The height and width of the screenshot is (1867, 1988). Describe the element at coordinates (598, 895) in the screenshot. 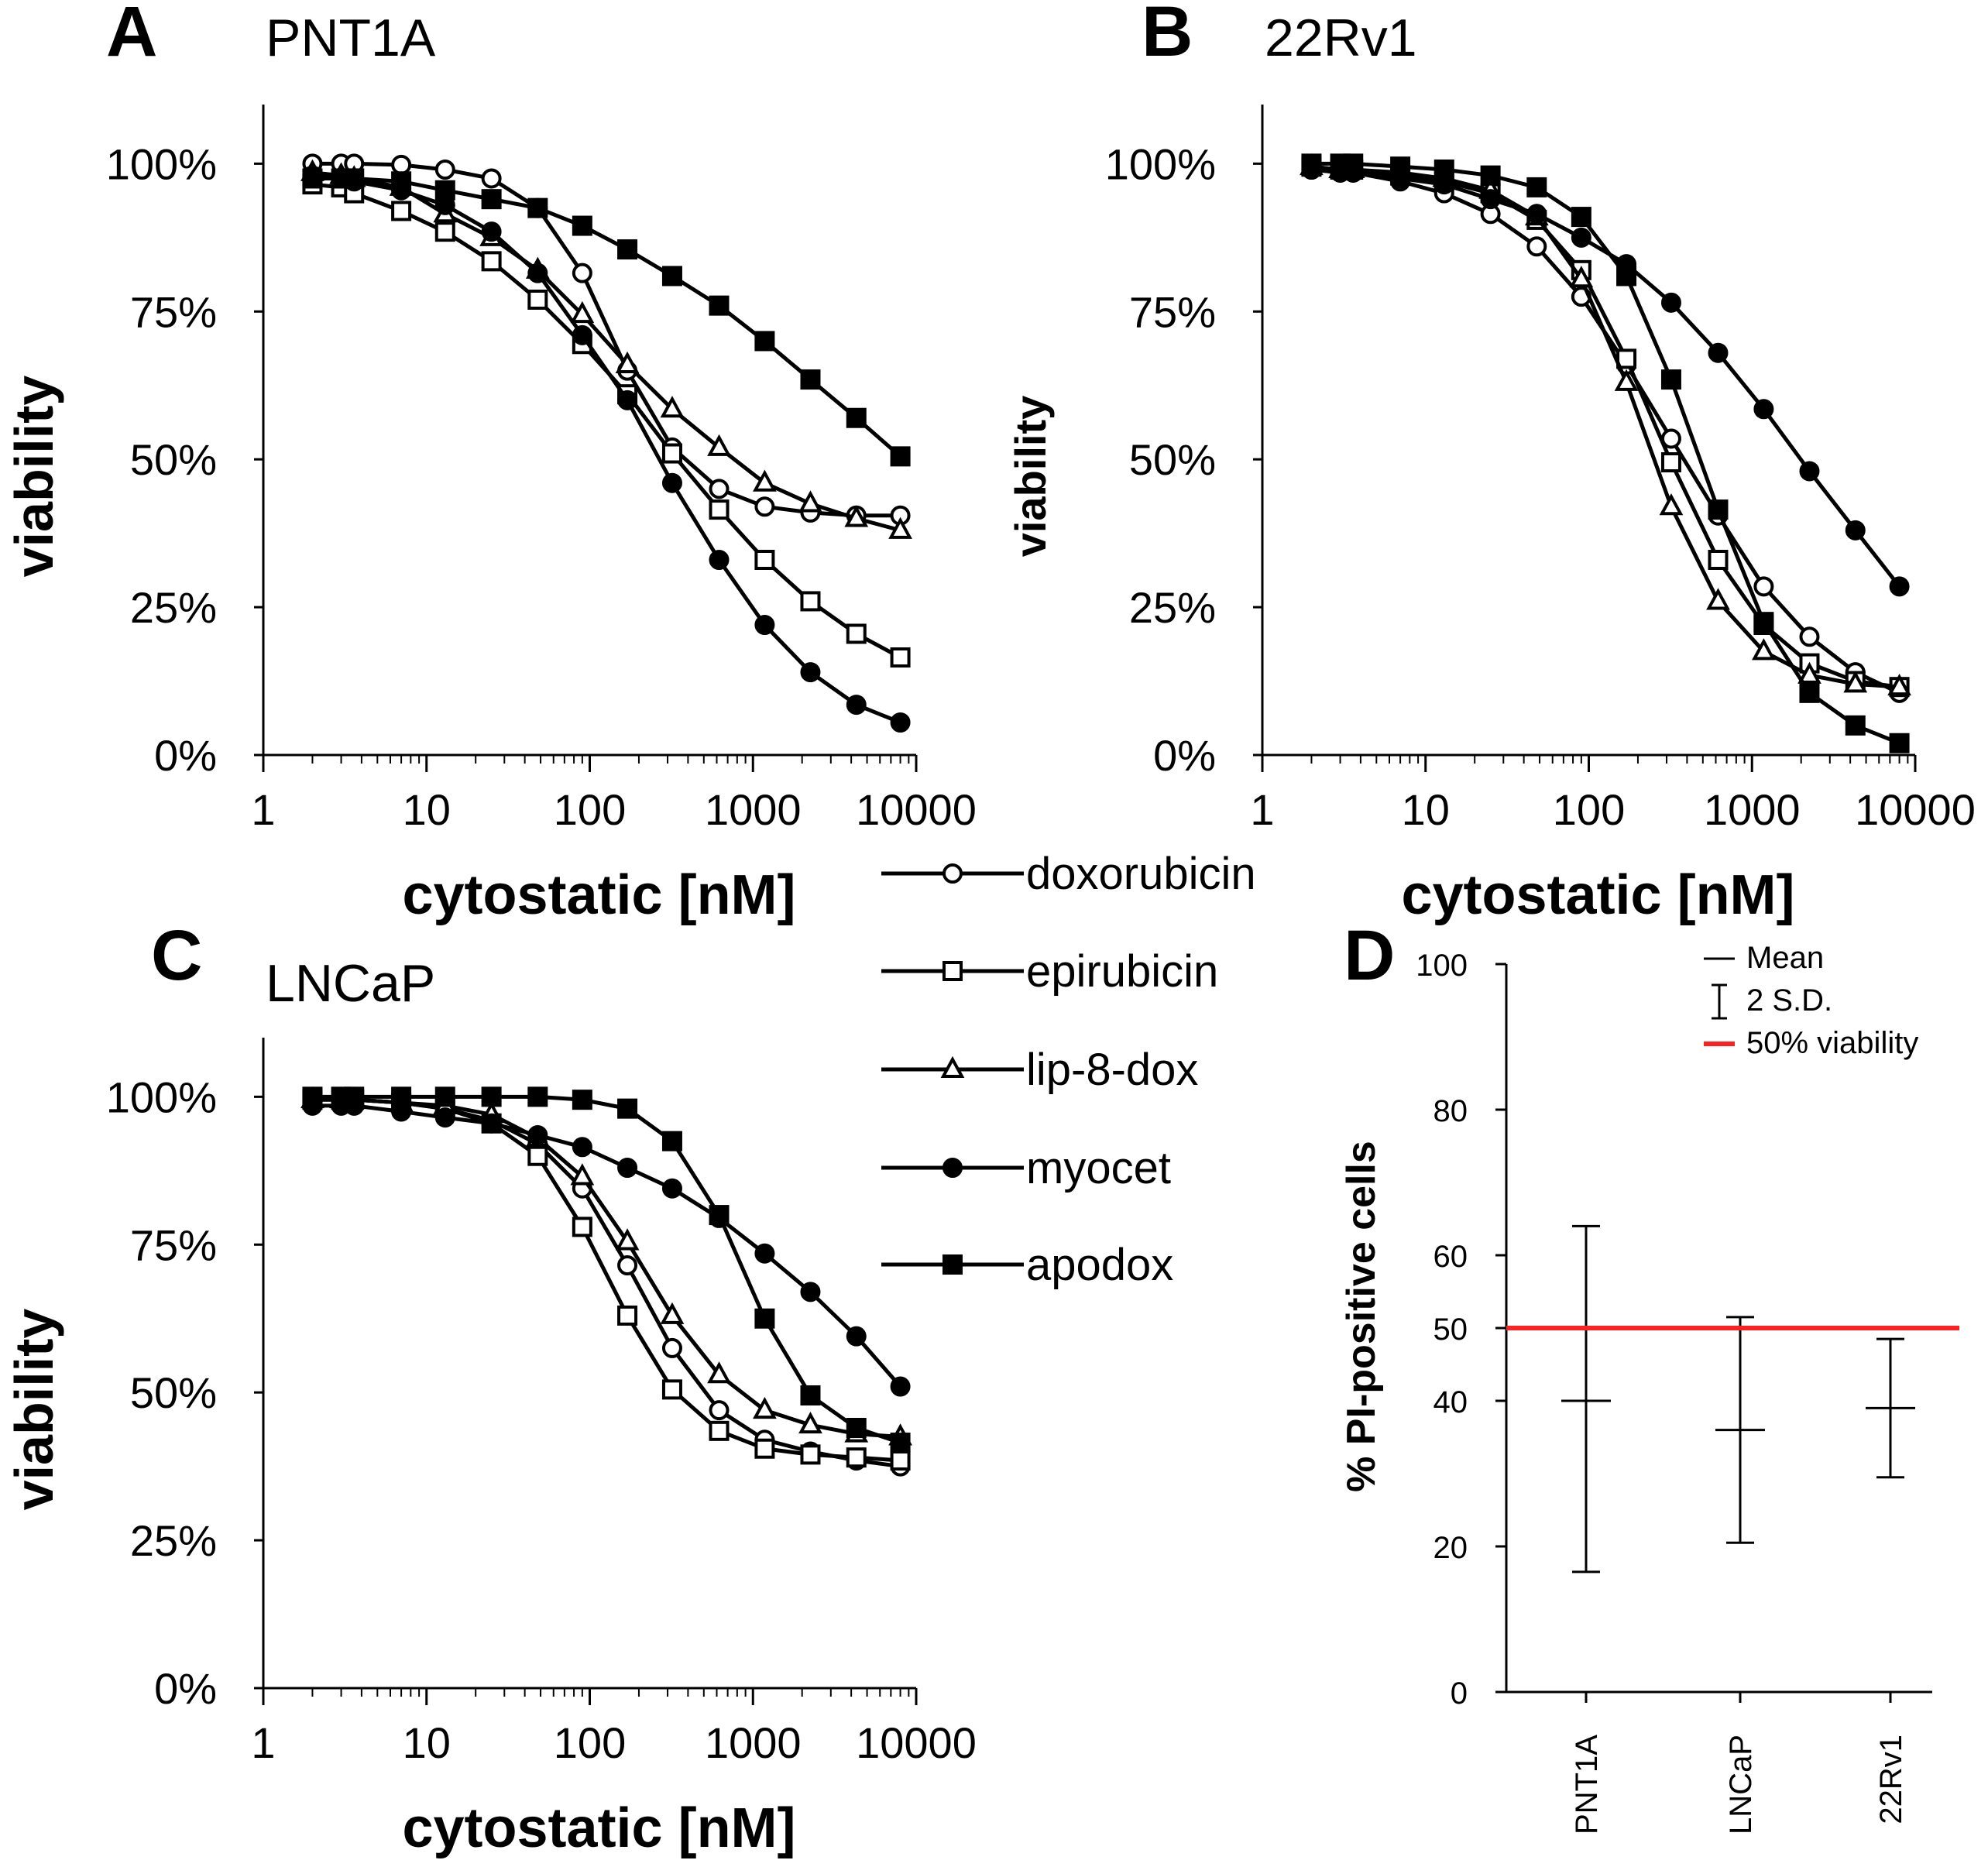

I see `panel-a-x-axis-label: cytostatic [nM]` at that location.